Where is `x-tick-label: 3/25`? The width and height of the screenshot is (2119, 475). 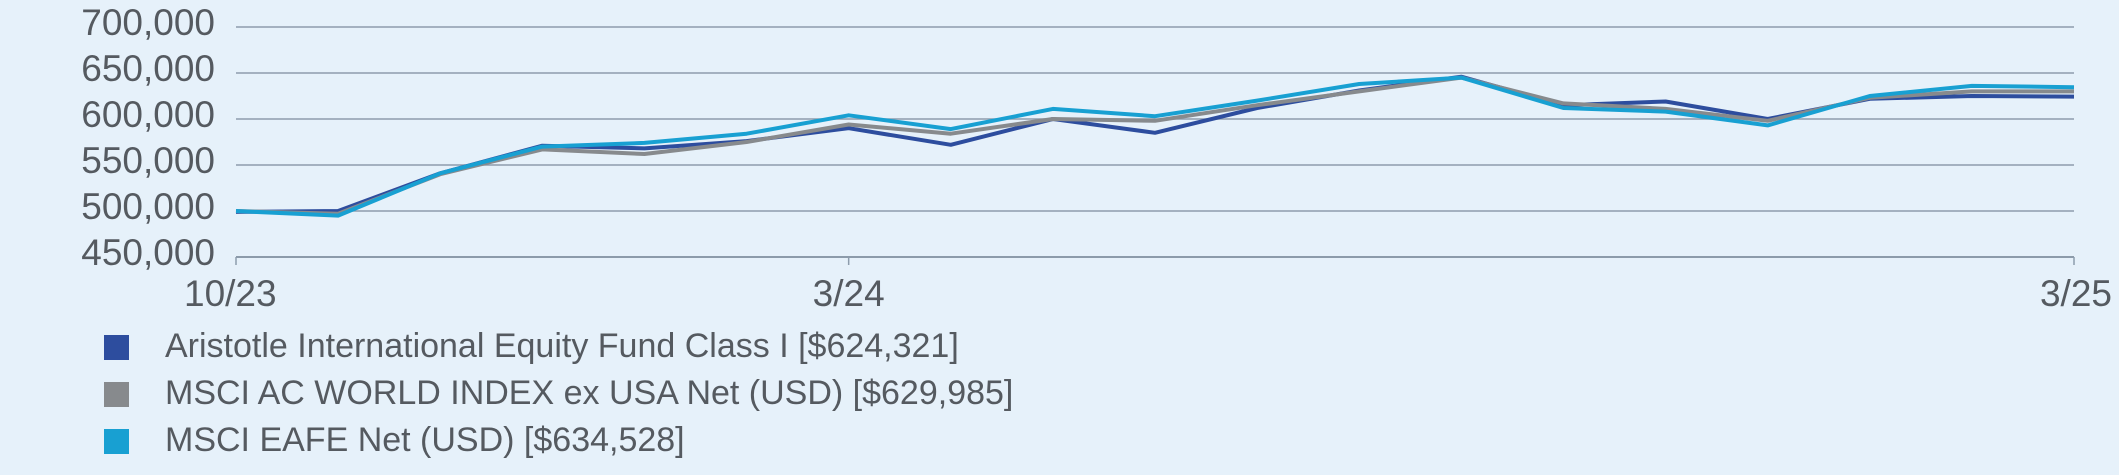 x-tick-label: 3/25 is located at coordinates (2076, 293).